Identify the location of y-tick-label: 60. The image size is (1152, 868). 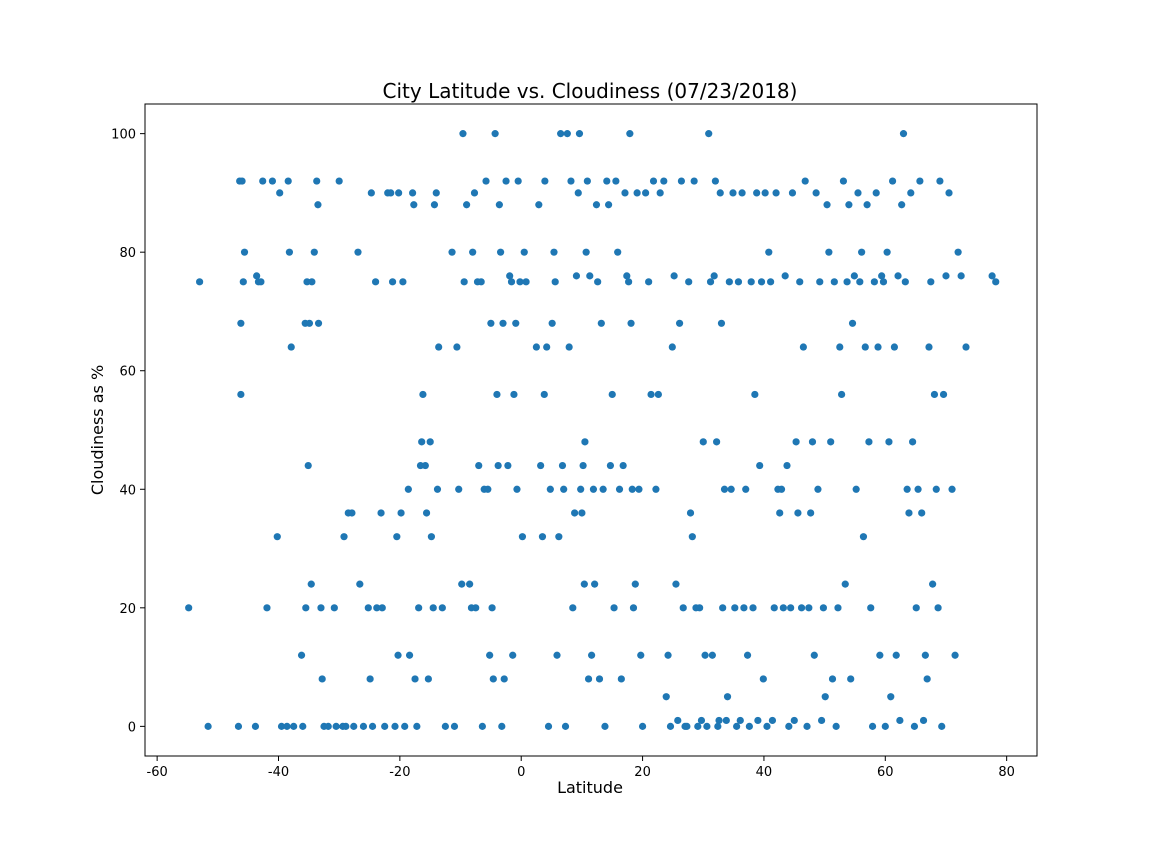
(127, 372).